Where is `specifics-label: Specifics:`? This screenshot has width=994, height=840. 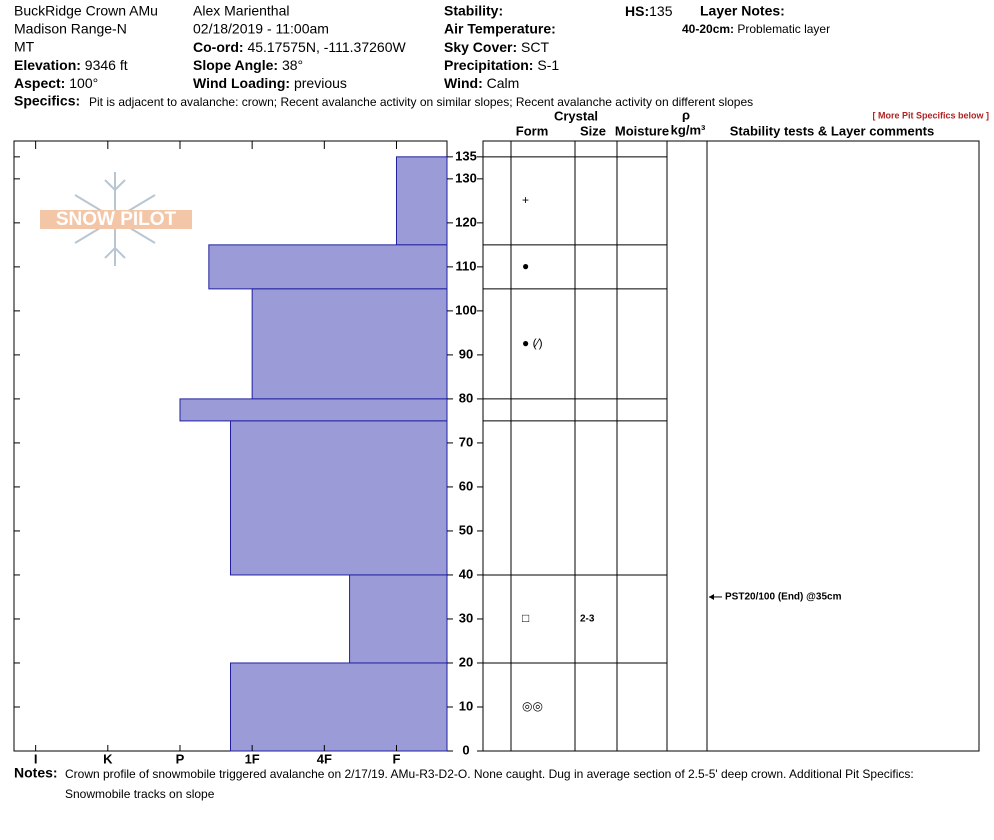
specifics-label: Specifics: is located at coordinates (47, 101).